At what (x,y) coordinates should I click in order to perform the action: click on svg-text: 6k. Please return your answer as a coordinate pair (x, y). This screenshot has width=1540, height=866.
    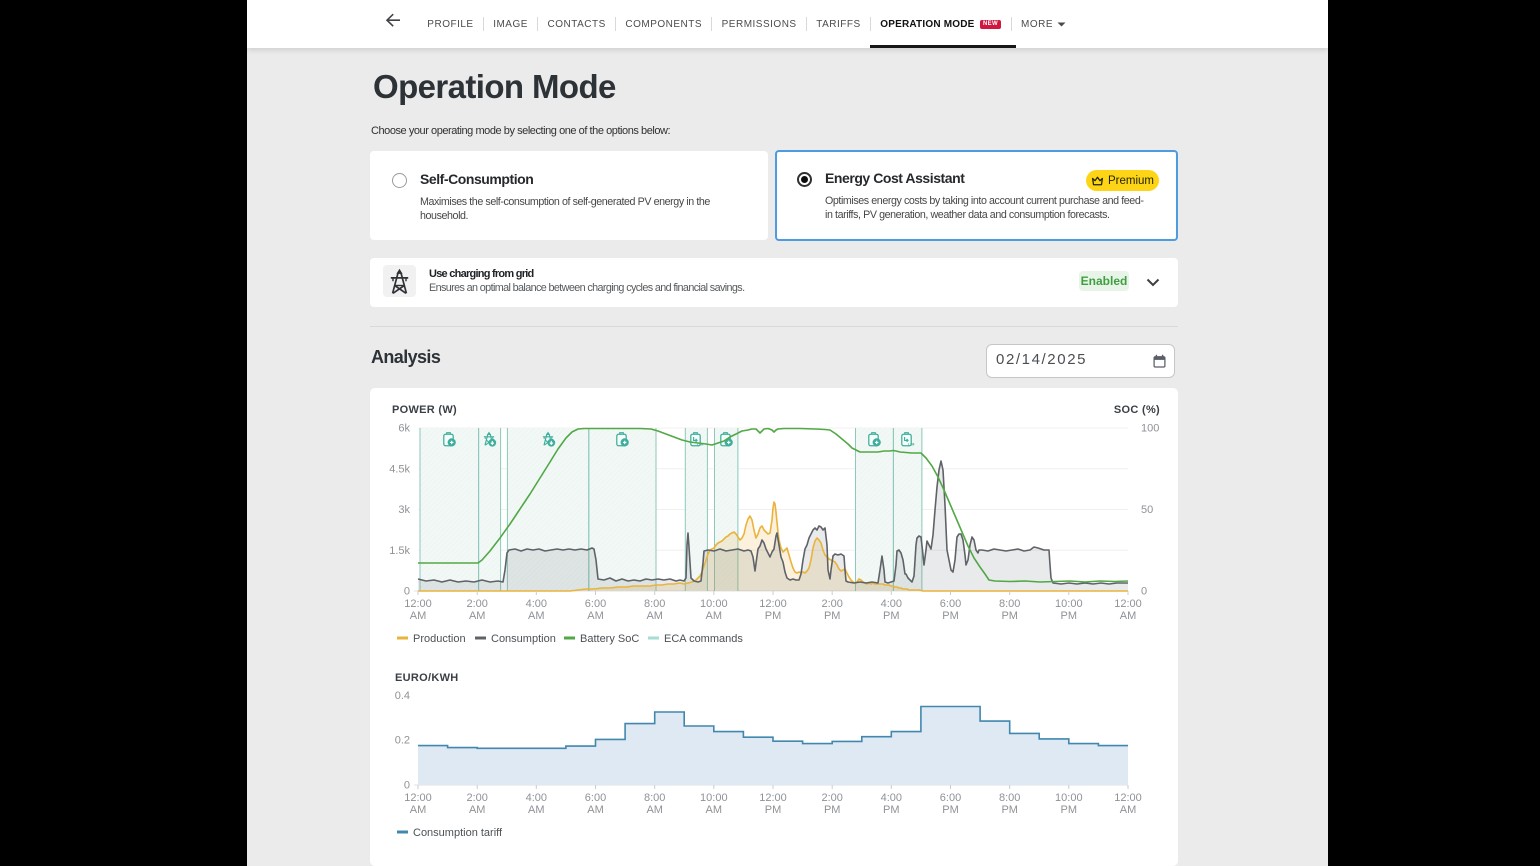
    Looking at the image, I should click on (404, 429).